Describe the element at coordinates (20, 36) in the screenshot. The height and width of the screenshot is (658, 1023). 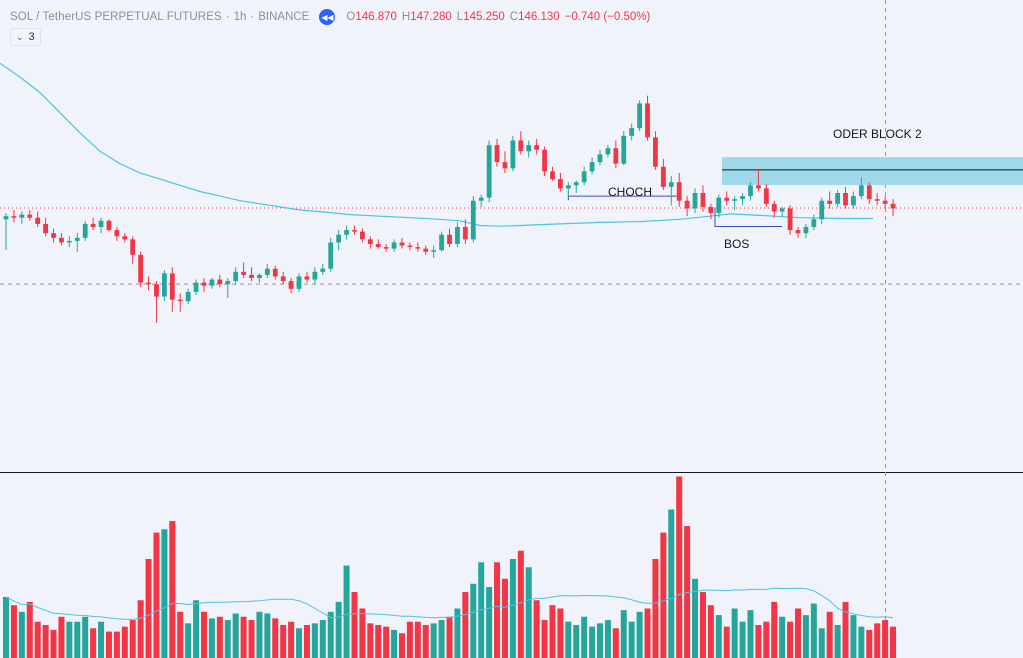
I see `chevron-down-icon: ⌄` at that location.